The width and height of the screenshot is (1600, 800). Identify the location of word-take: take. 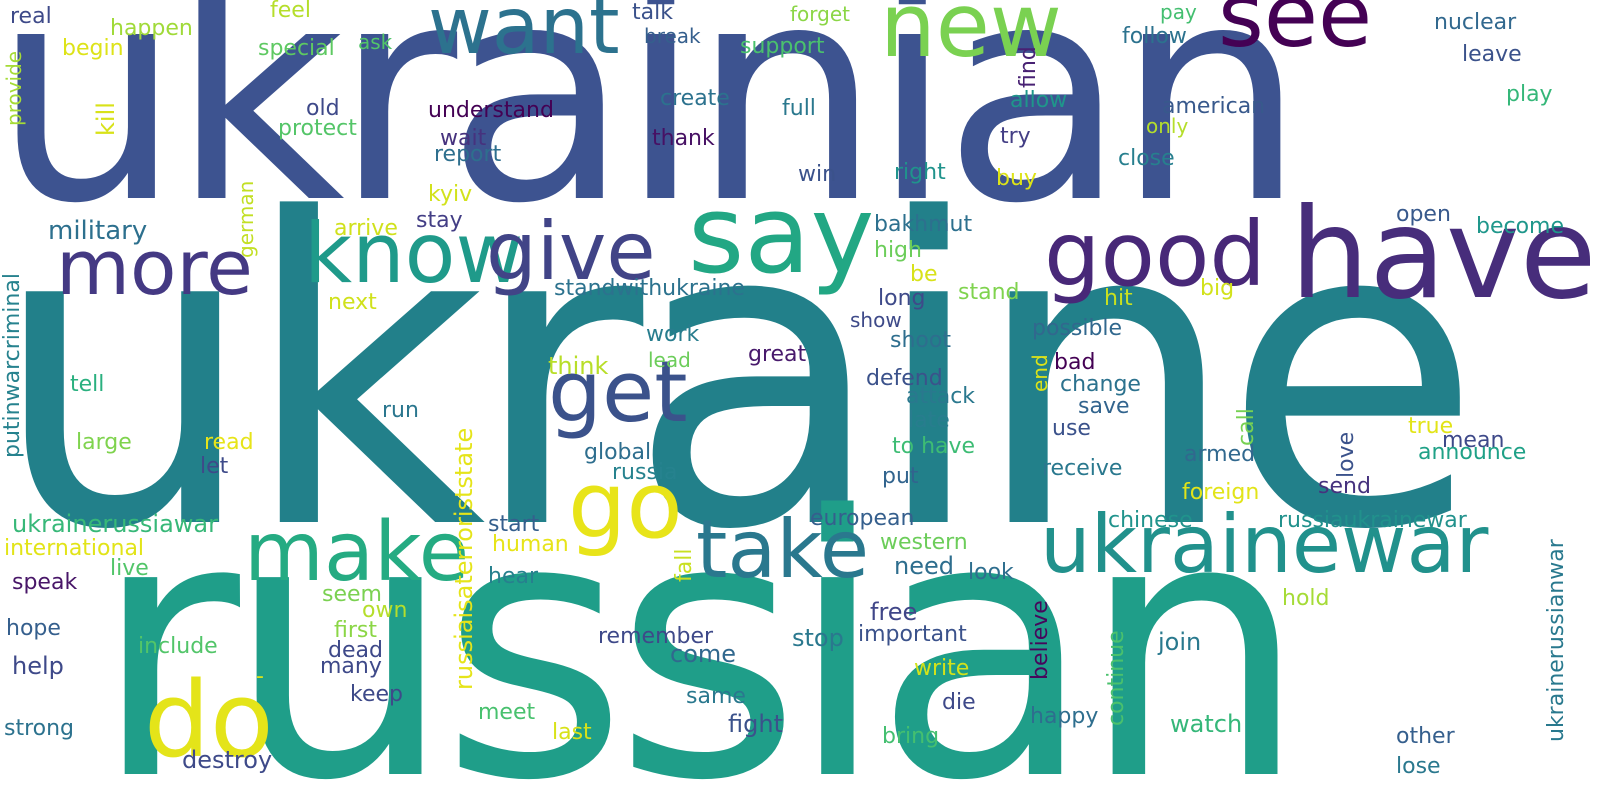
(783, 549).